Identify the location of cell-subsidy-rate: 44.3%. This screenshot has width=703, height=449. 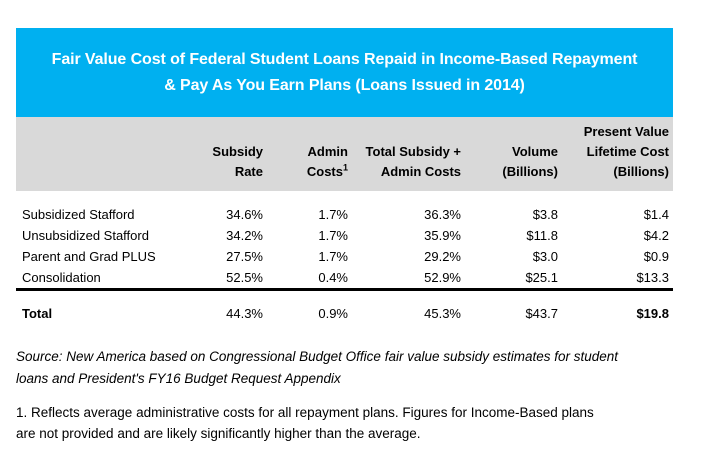
(216, 309).